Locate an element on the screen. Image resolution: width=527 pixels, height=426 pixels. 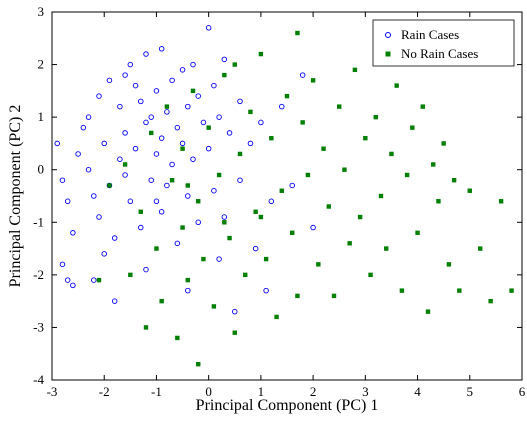
legend-marker-no-rain is located at coordinates (388, 54).